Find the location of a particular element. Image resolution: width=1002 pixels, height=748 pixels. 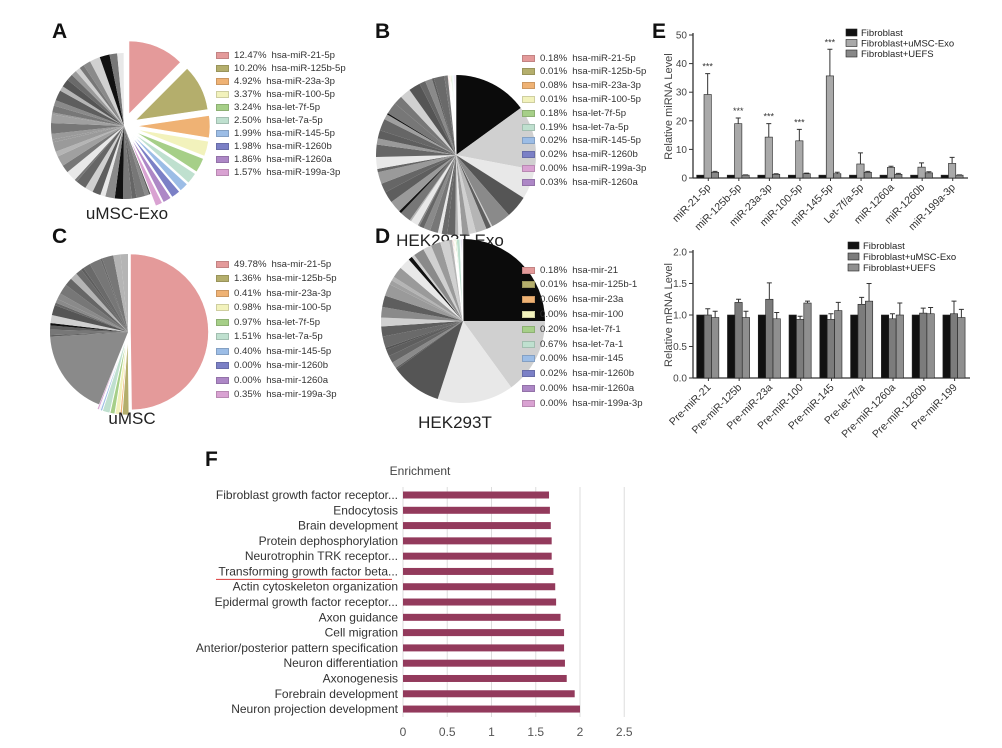

x-tick-label: 2.5 is located at coordinates (624, 732).